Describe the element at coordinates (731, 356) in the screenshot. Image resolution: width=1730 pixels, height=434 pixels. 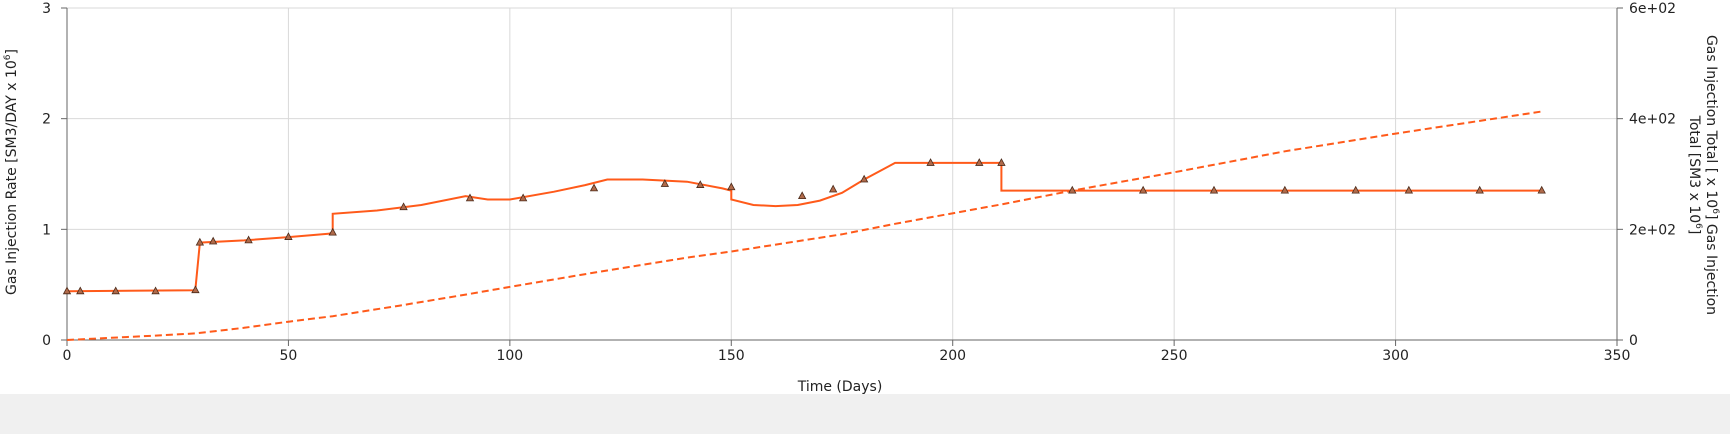
I see `x-tick-label: 150` at that location.